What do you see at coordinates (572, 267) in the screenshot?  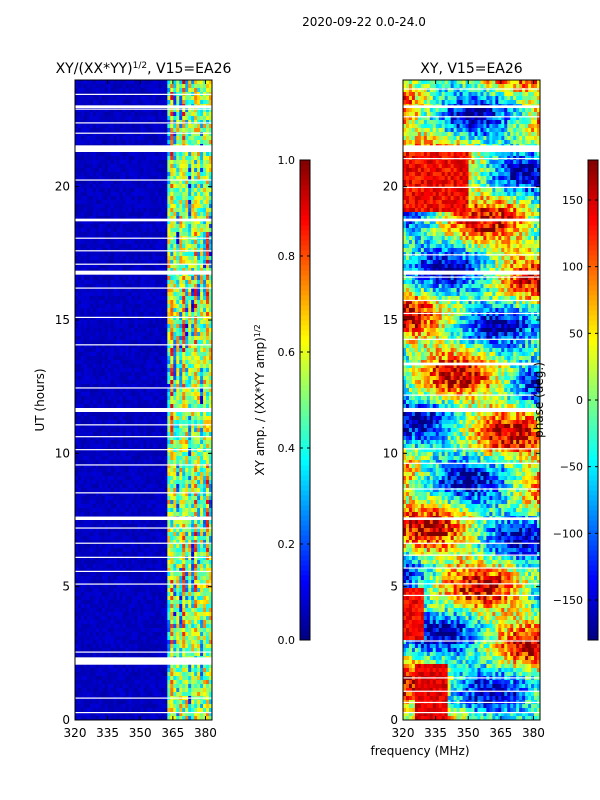 I see `colorbar-tick-label: 100` at bounding box center [572, 267].